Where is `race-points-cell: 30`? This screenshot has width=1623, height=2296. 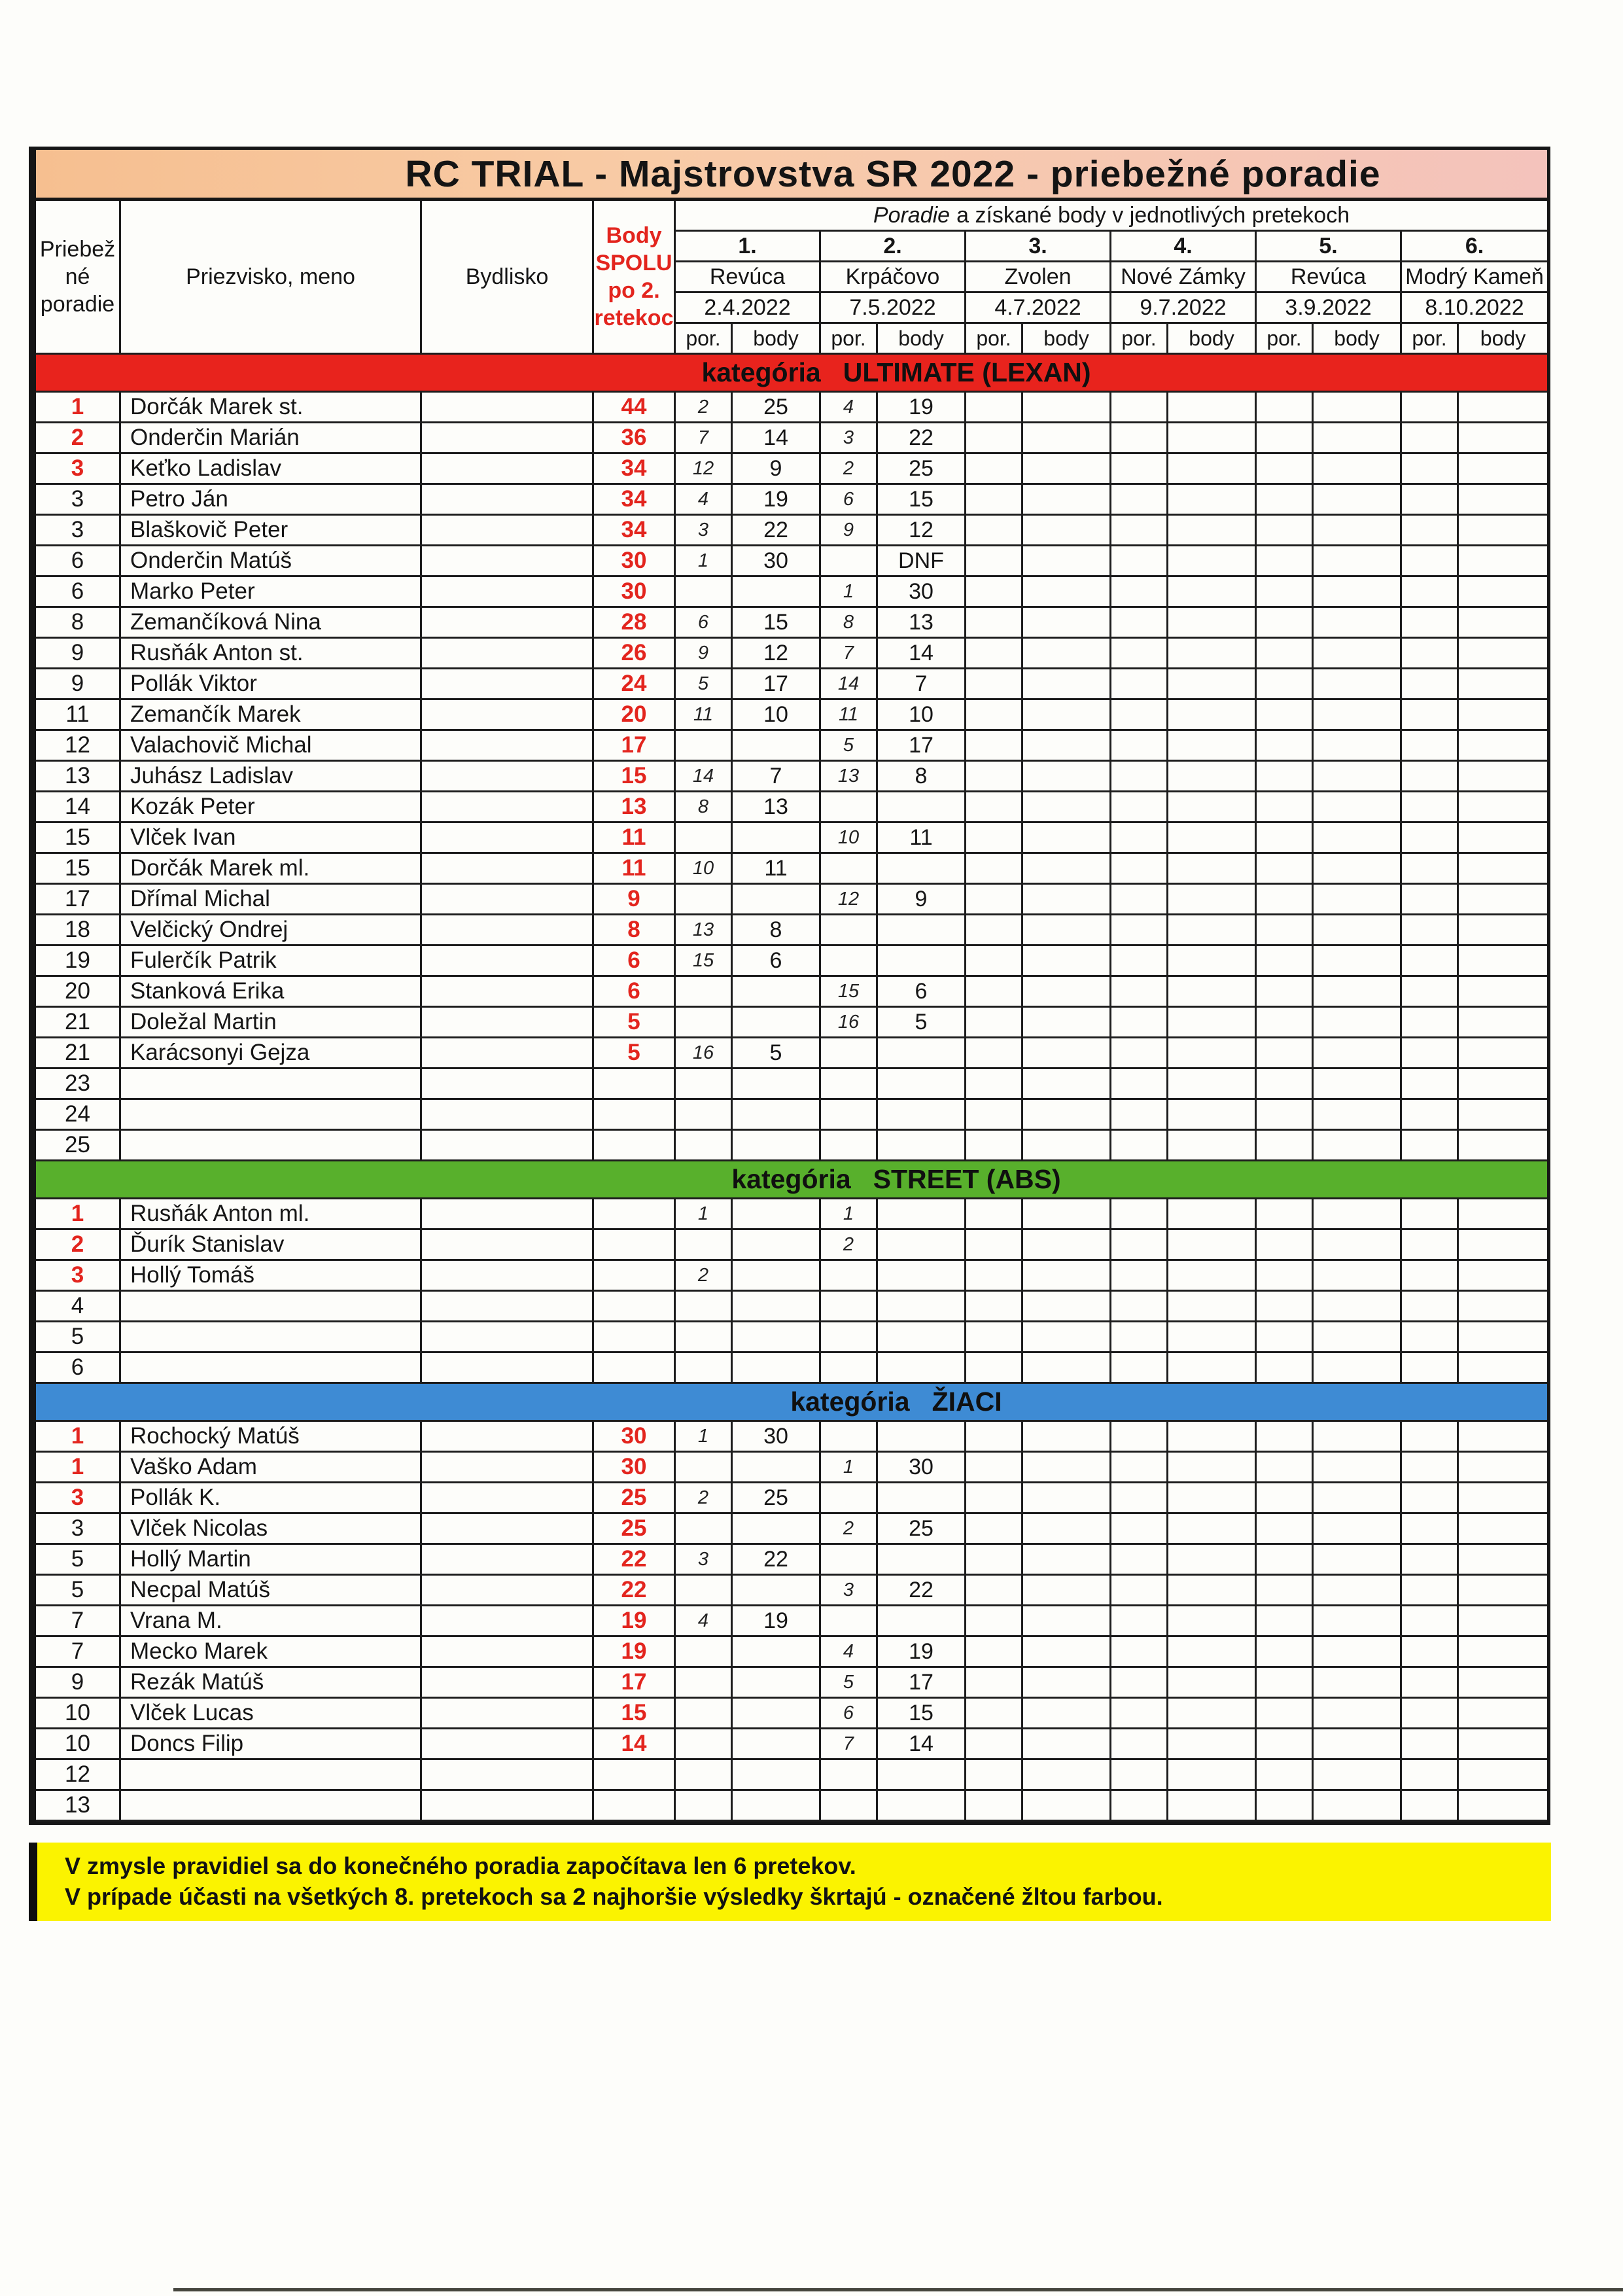
race-points-cell: 30 is located at coordinates (777, 1438).